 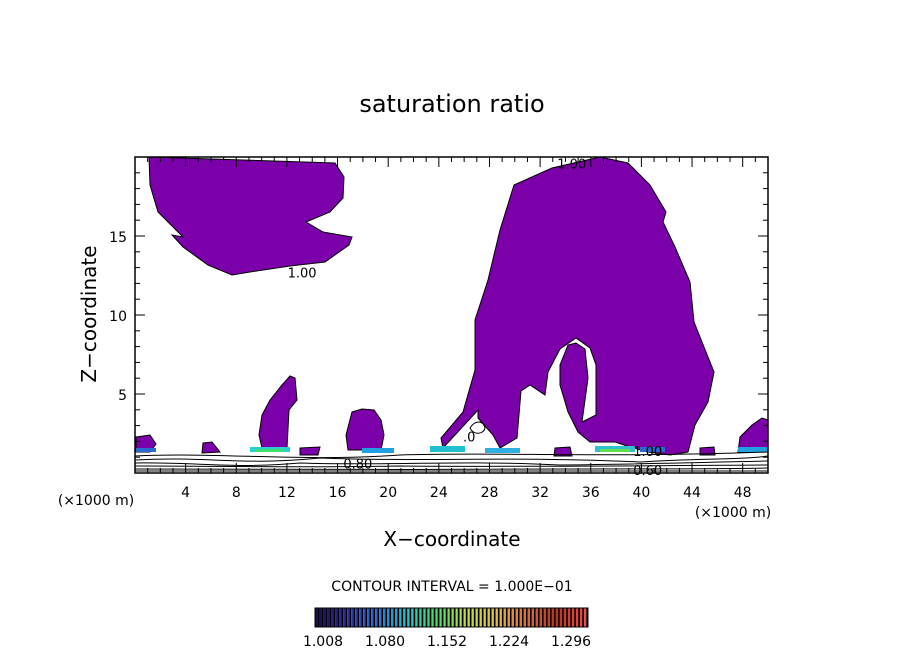 I want to click on x-tick-label: 32, so click(x=540, y=493).